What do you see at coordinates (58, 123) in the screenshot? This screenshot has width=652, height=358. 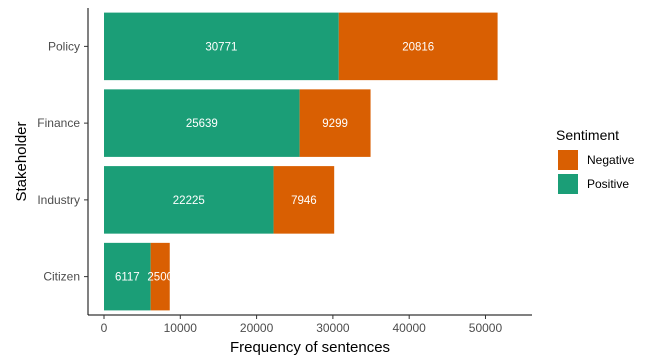 I see `y-tick-label-finance: Finance` at bounding box center [58, 123].